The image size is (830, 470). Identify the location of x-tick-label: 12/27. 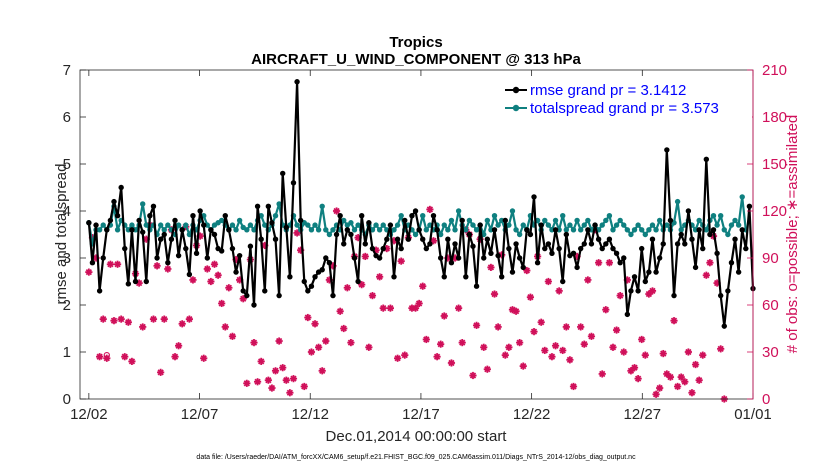
(643, 414).